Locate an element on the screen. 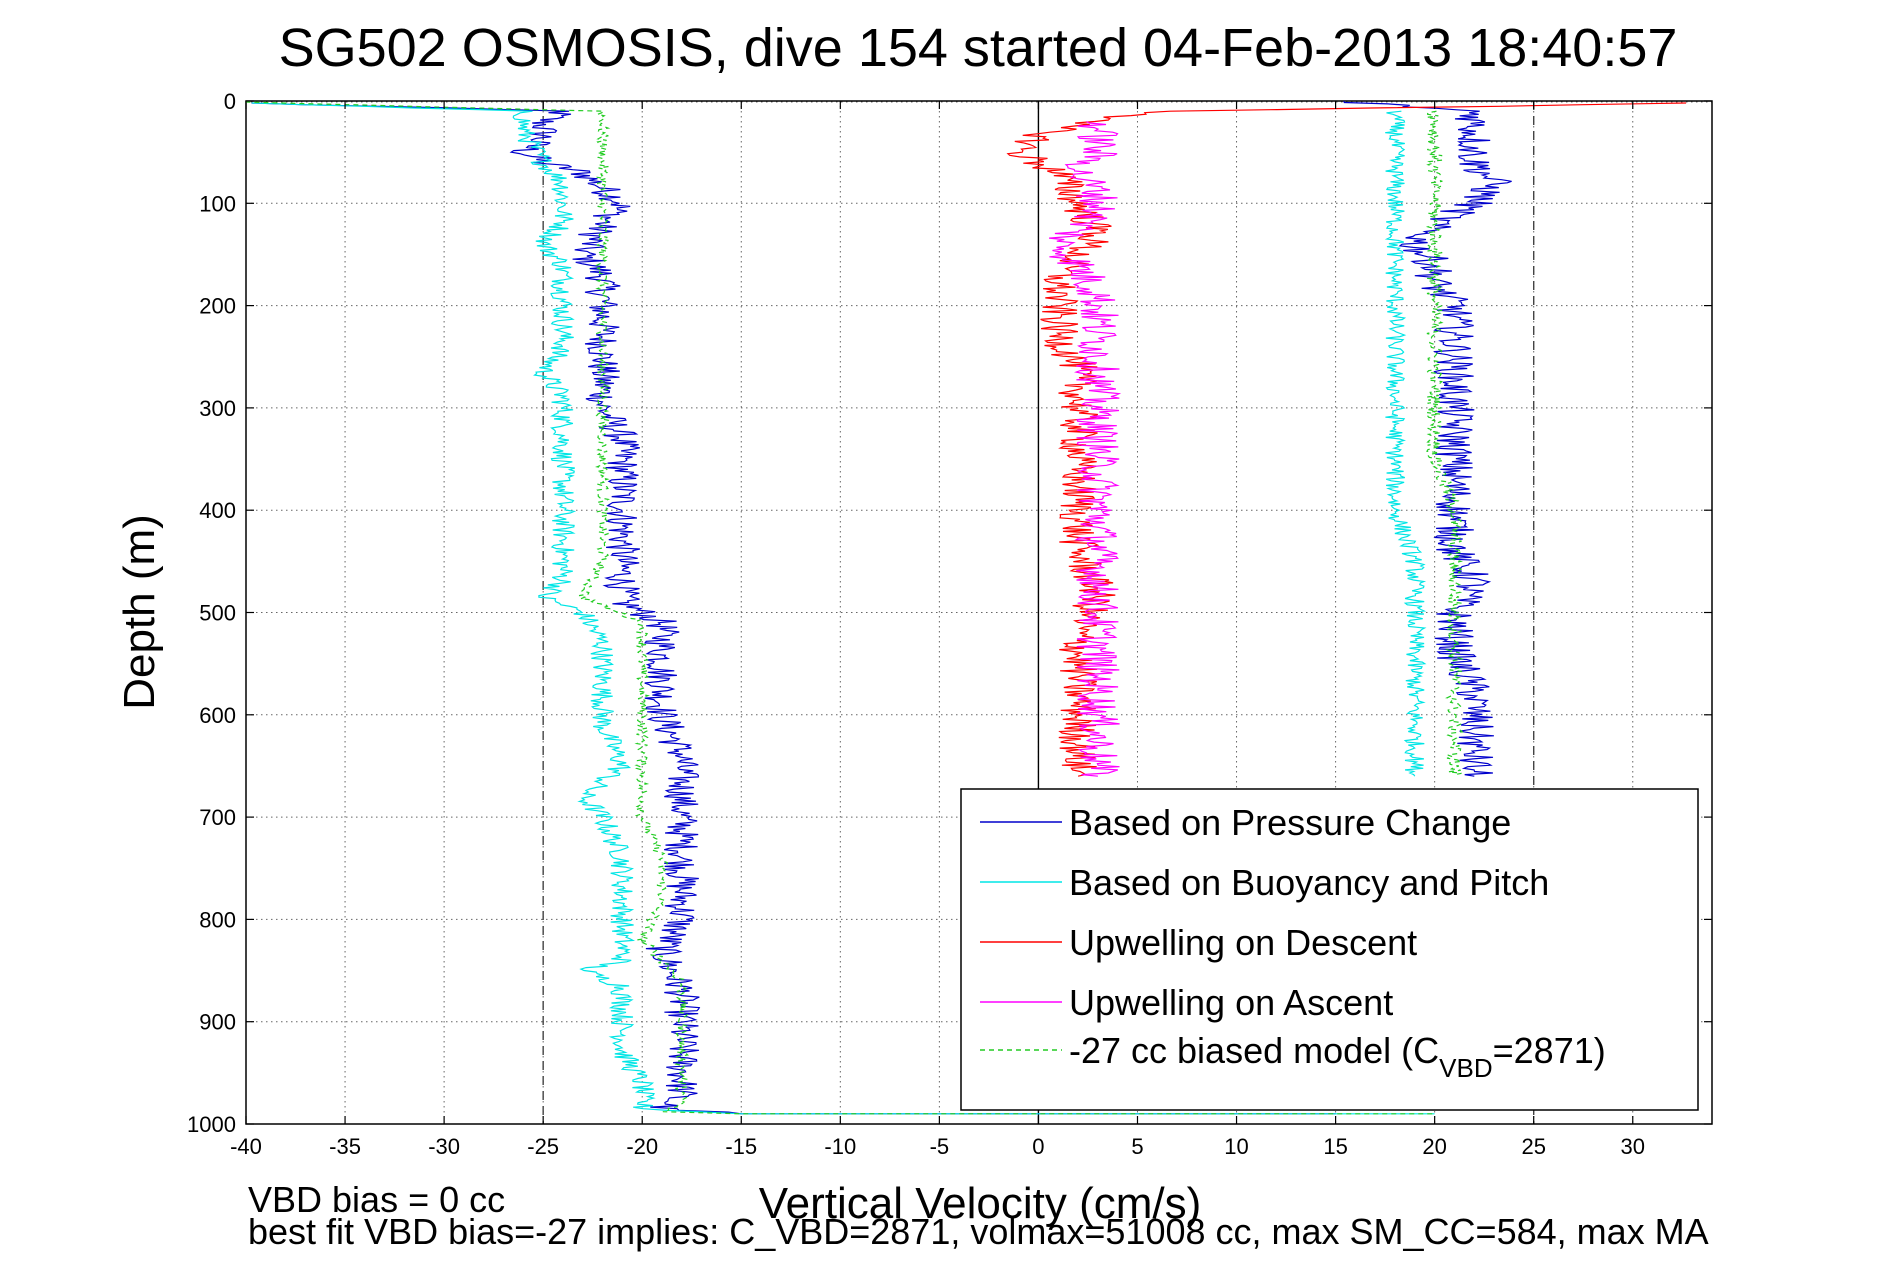 The image size is (1891, 1262). legend-entry: -27 cc biased model (CVBD=2871) is located at coordinates (1337, 1056).